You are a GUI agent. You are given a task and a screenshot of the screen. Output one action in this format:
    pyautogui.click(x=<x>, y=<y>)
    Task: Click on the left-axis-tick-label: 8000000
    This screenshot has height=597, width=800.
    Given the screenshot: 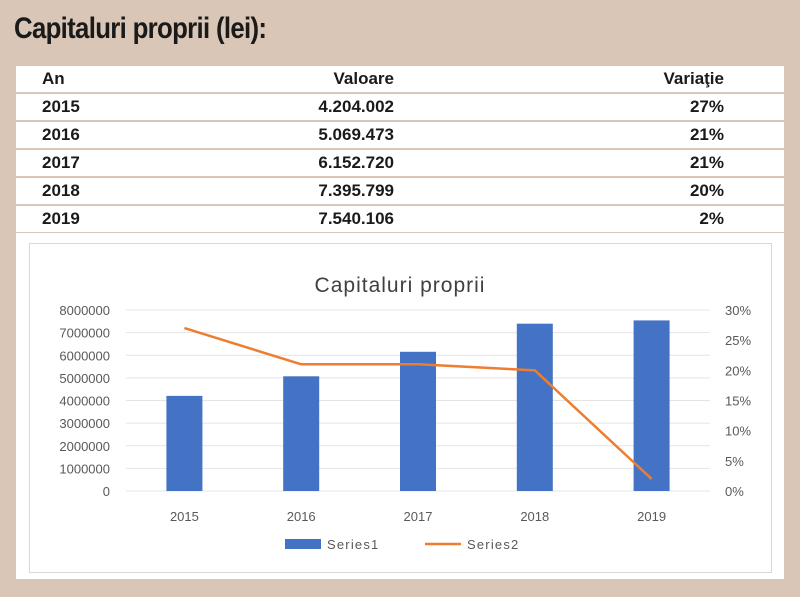 What is the action you would take?
    pyautogui.click(x=84, y=310)
    